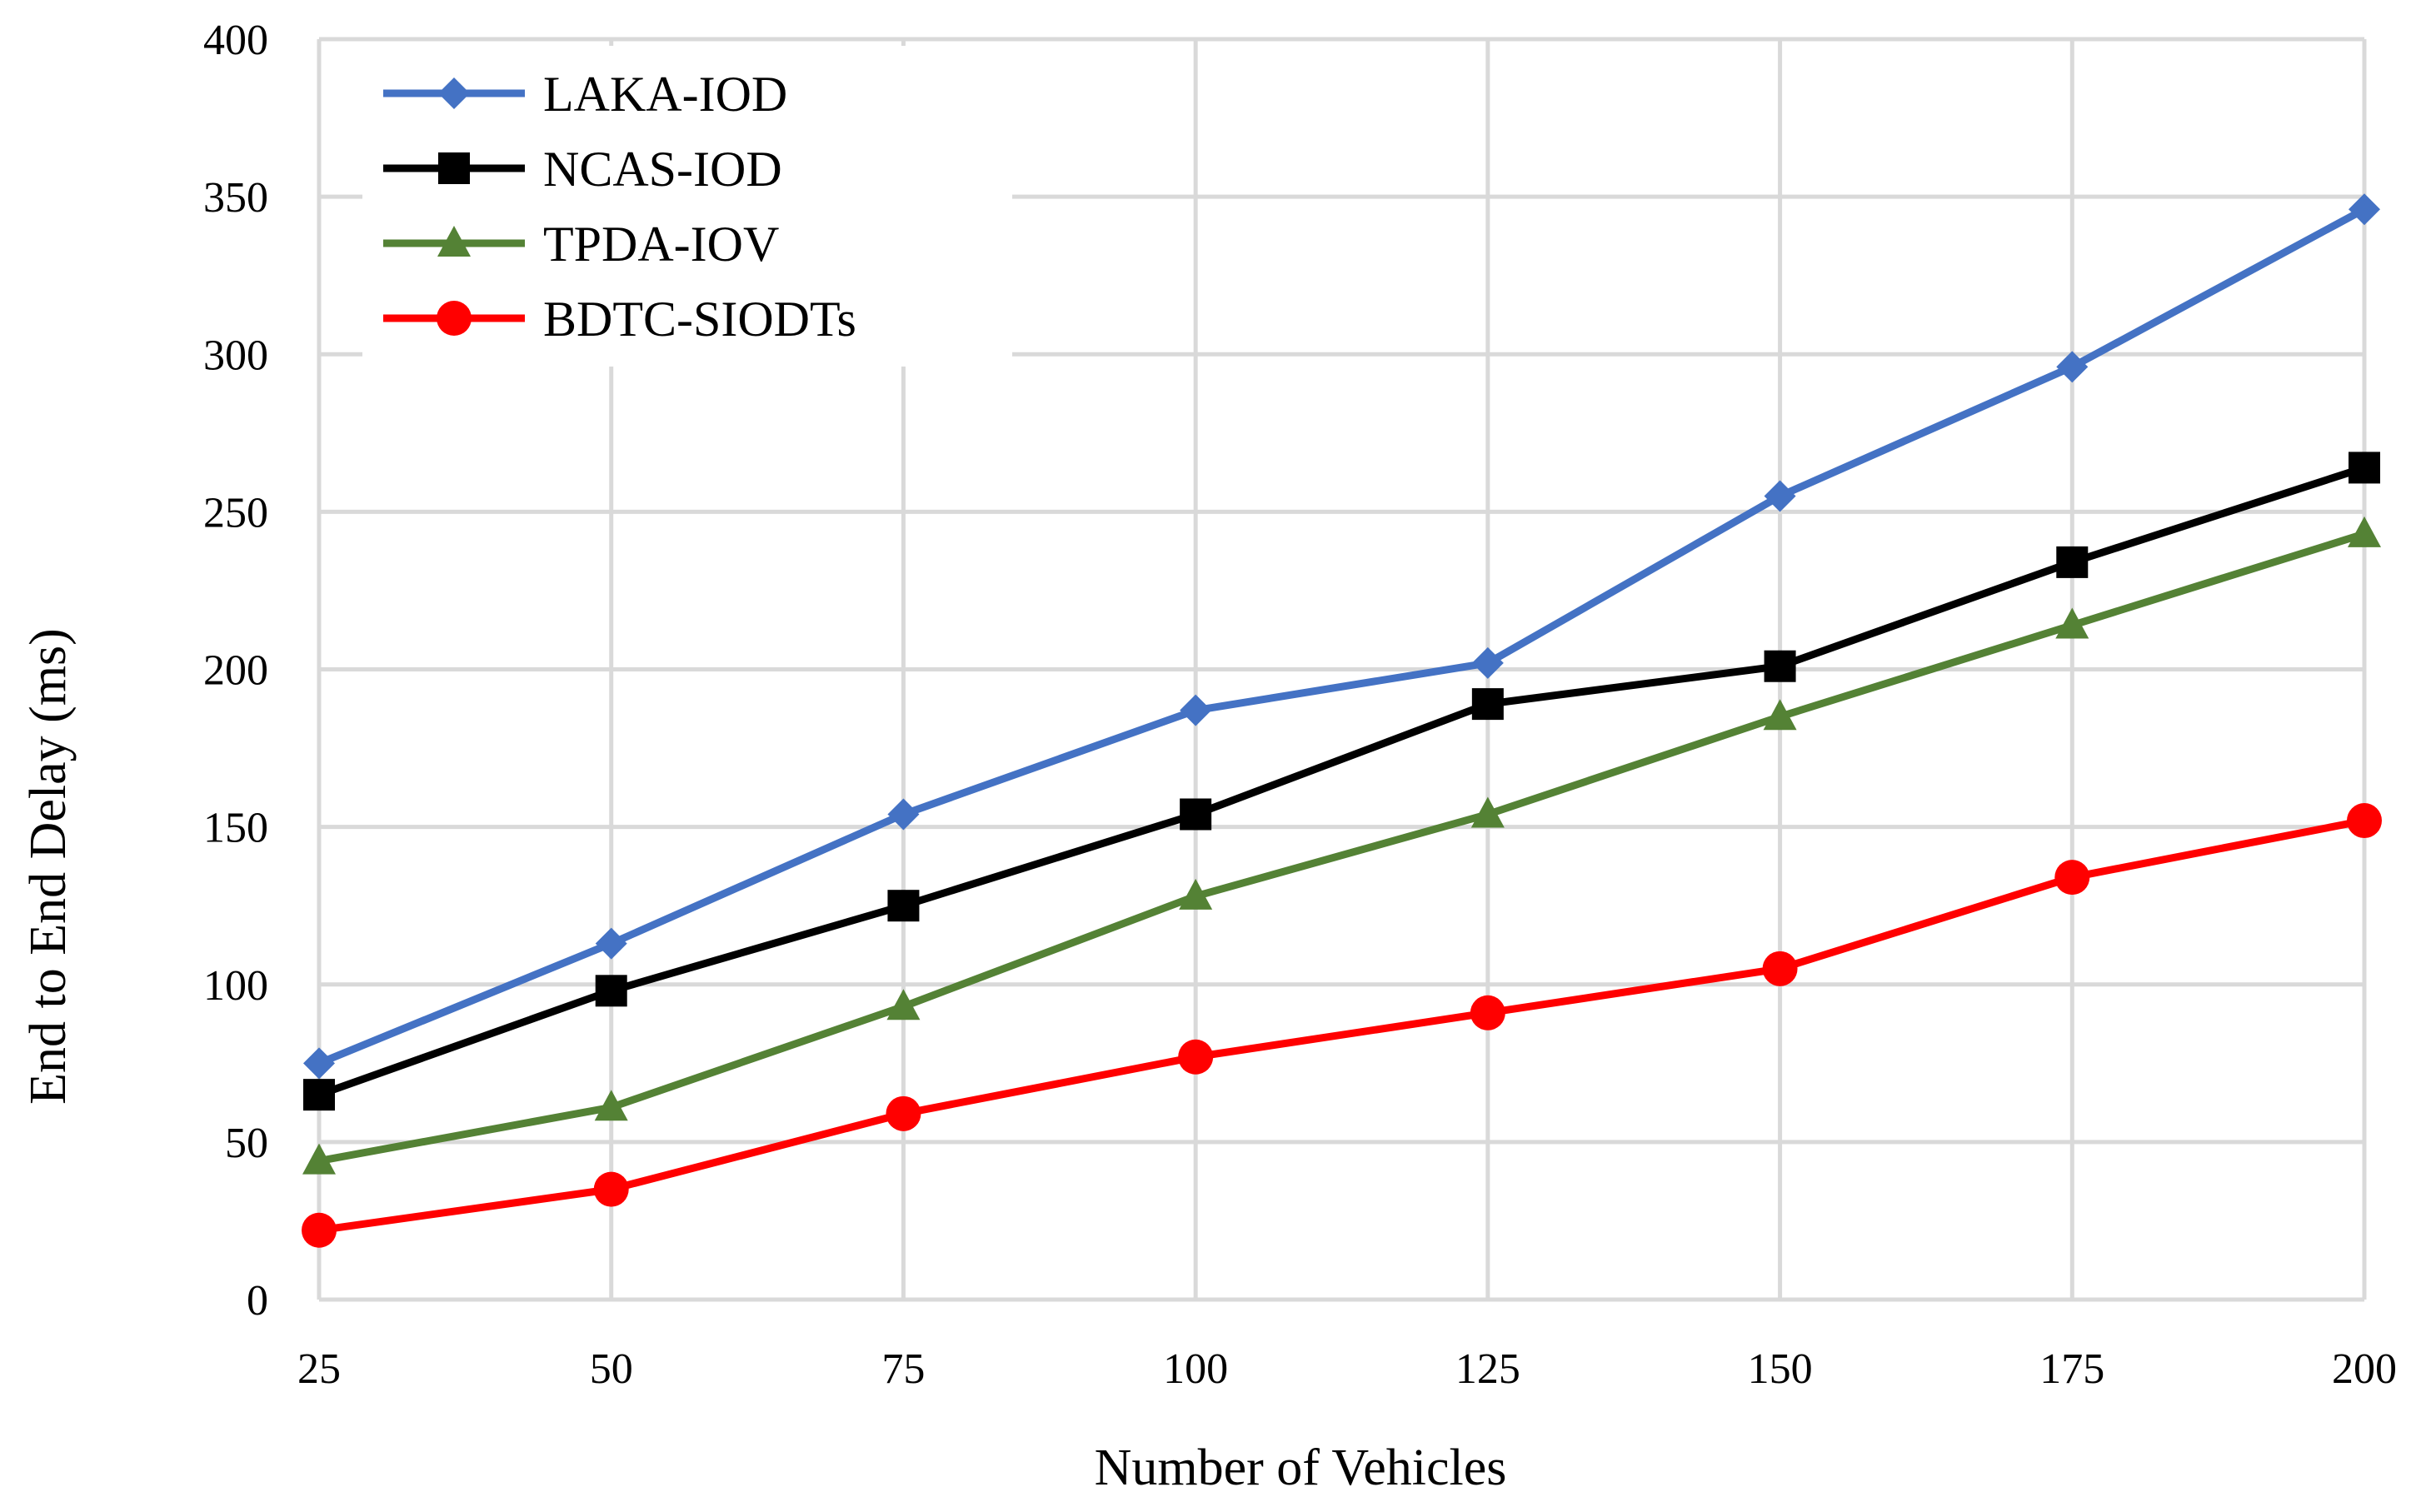 Image resolution: width=2421 pixels, height=1512 pixels. Describe the element at coordinates (687, 206) in the screenshot. I see `legend: LAKA-IOD NCAS-IOD TPDA-IOV BDTC-SIODTs` at that location.